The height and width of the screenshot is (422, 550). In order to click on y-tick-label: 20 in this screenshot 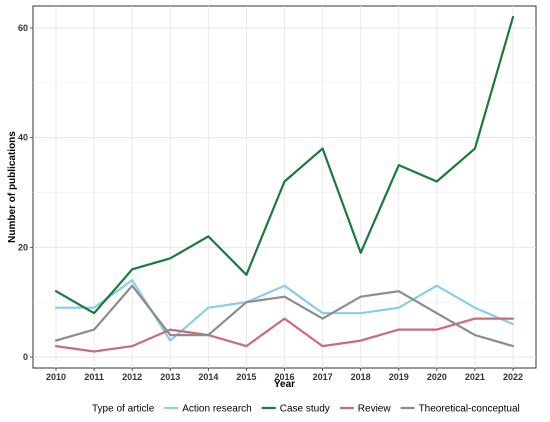, I will do `click(23, 247)`.